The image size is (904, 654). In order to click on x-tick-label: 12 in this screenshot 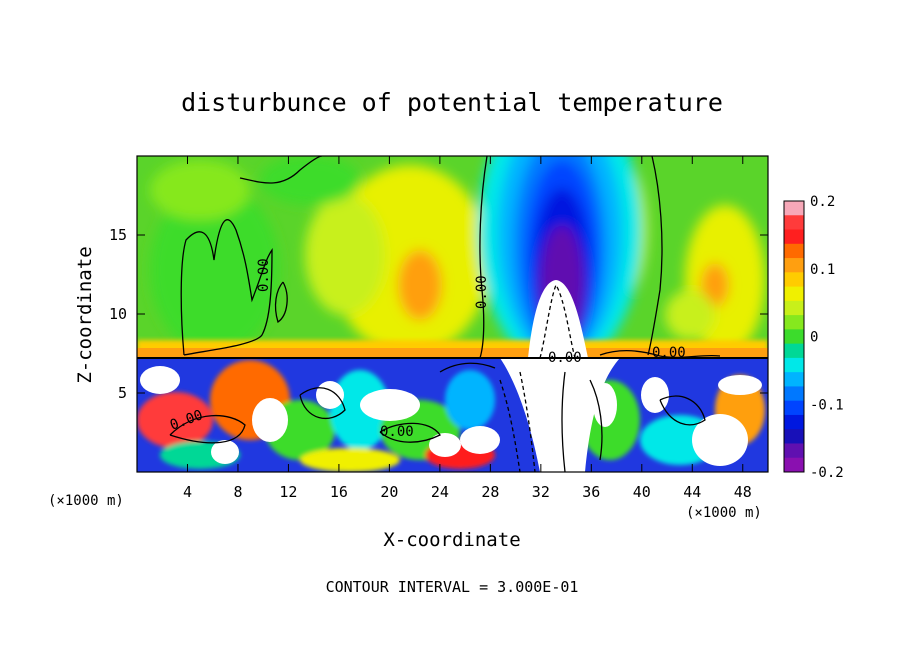, I will do `click(288, 492)`.